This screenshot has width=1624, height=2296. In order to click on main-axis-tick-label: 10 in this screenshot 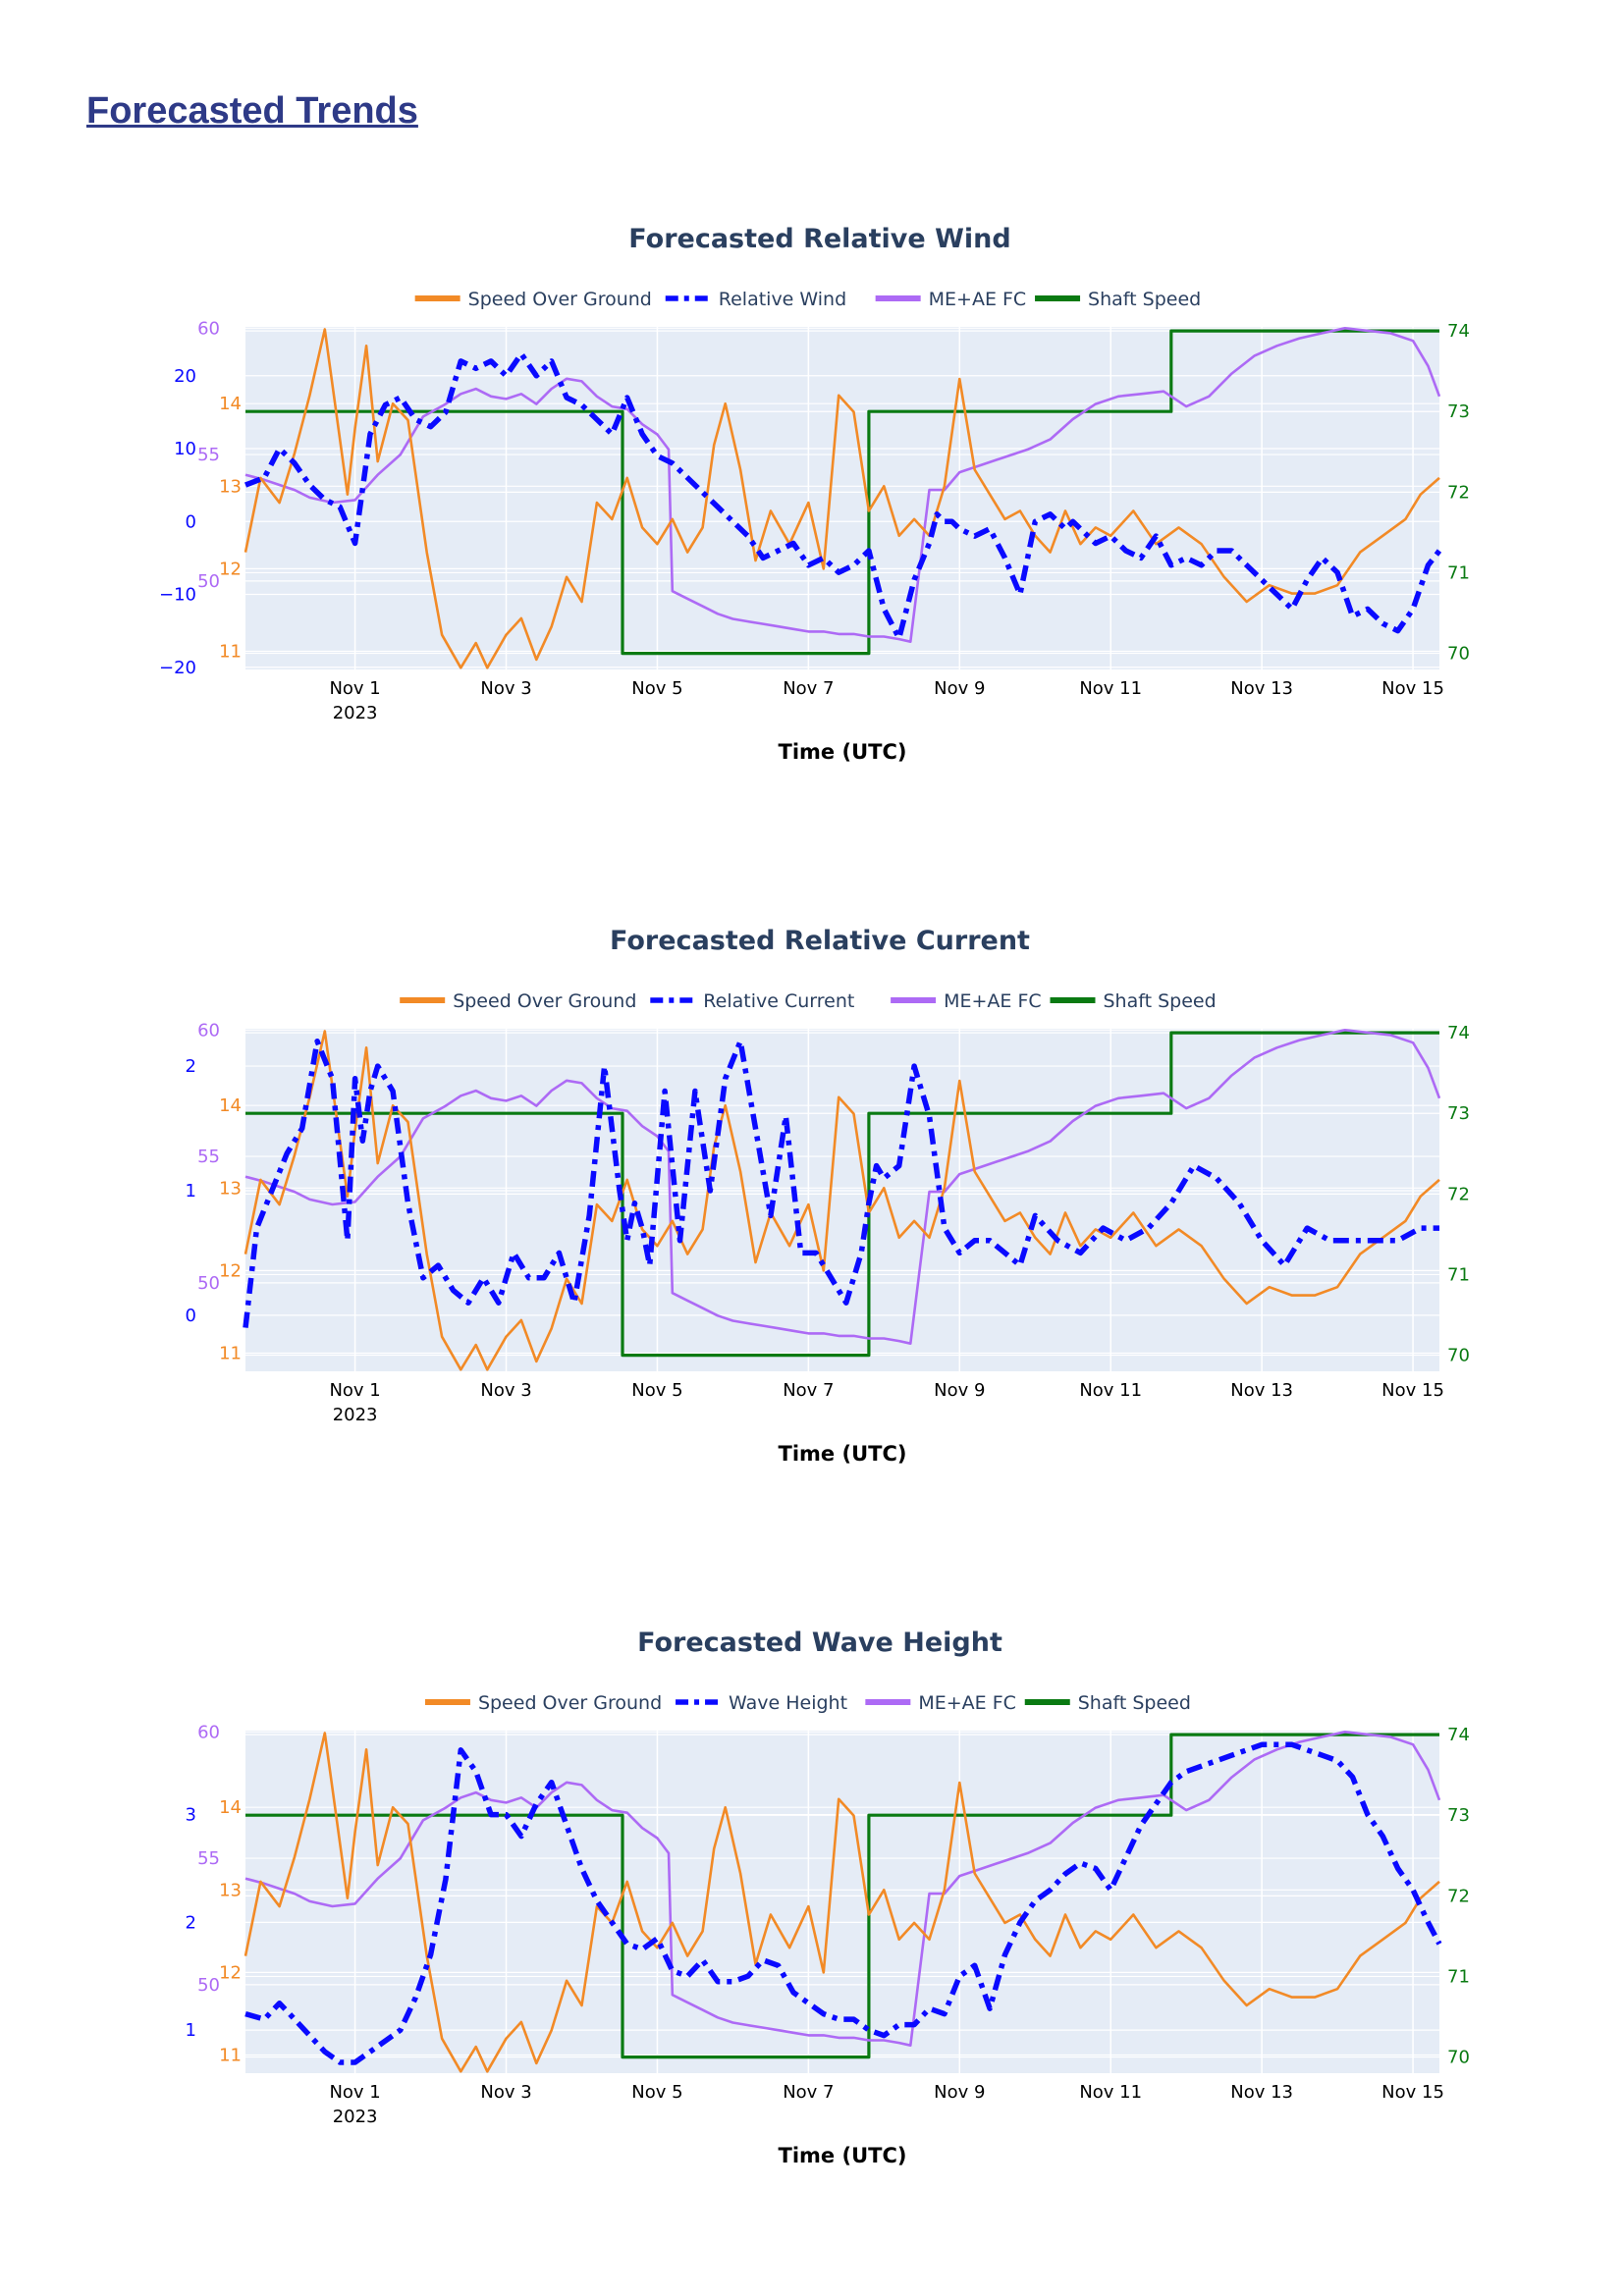, I will do `click(185, 449)`.